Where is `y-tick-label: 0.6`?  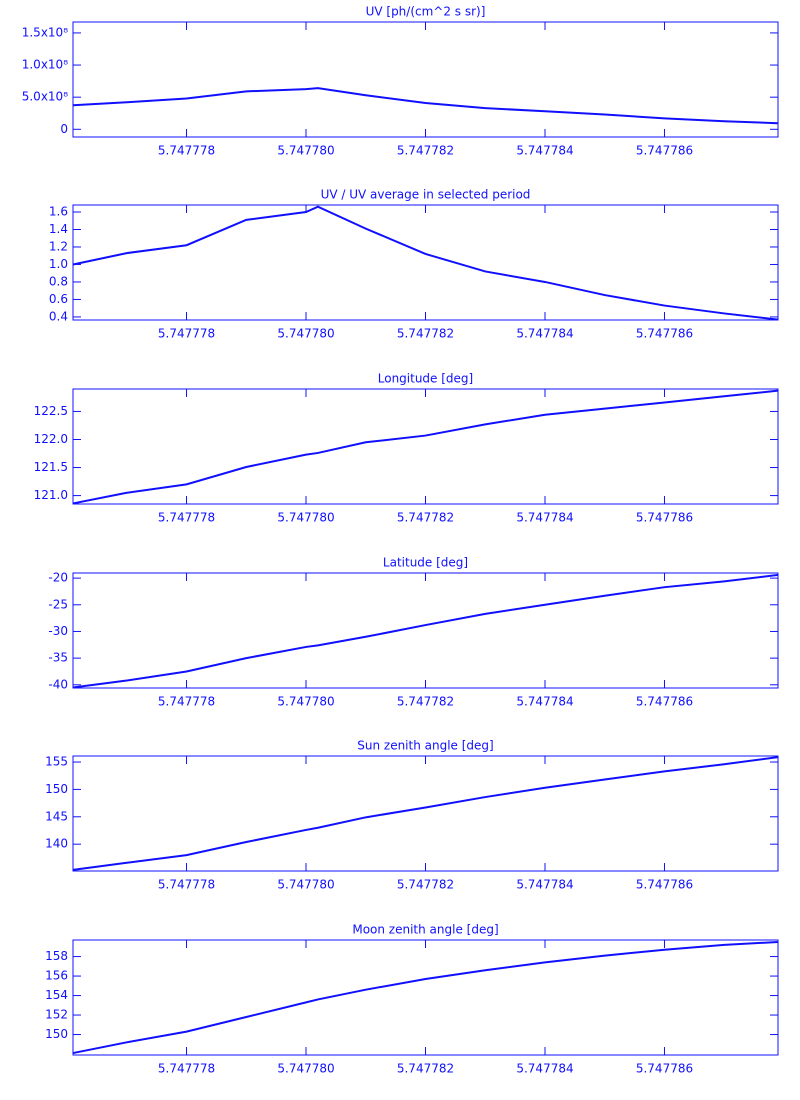
y-tick-label: 0.6 is located at coordinates (58, 299).